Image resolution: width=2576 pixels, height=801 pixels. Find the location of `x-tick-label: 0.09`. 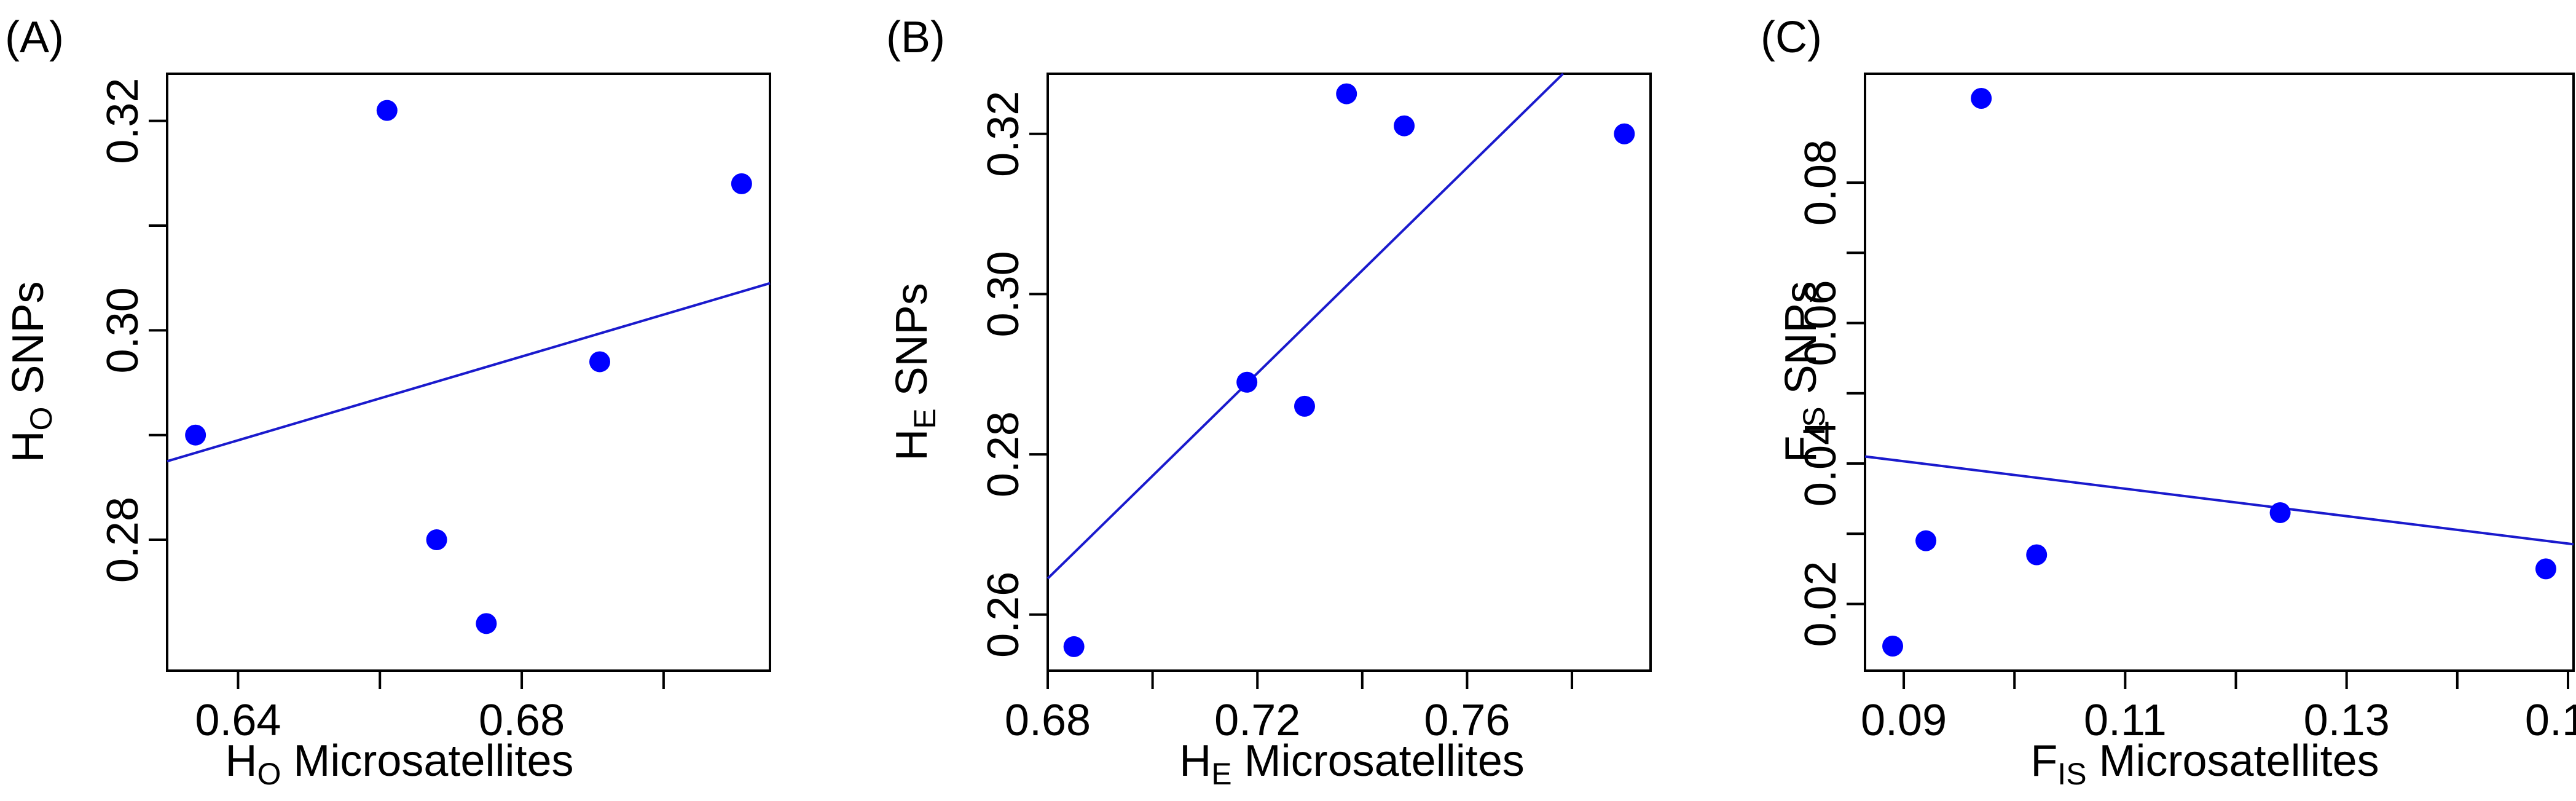

x-tick-label: 0.09 is located at coordinates (1904, 720).